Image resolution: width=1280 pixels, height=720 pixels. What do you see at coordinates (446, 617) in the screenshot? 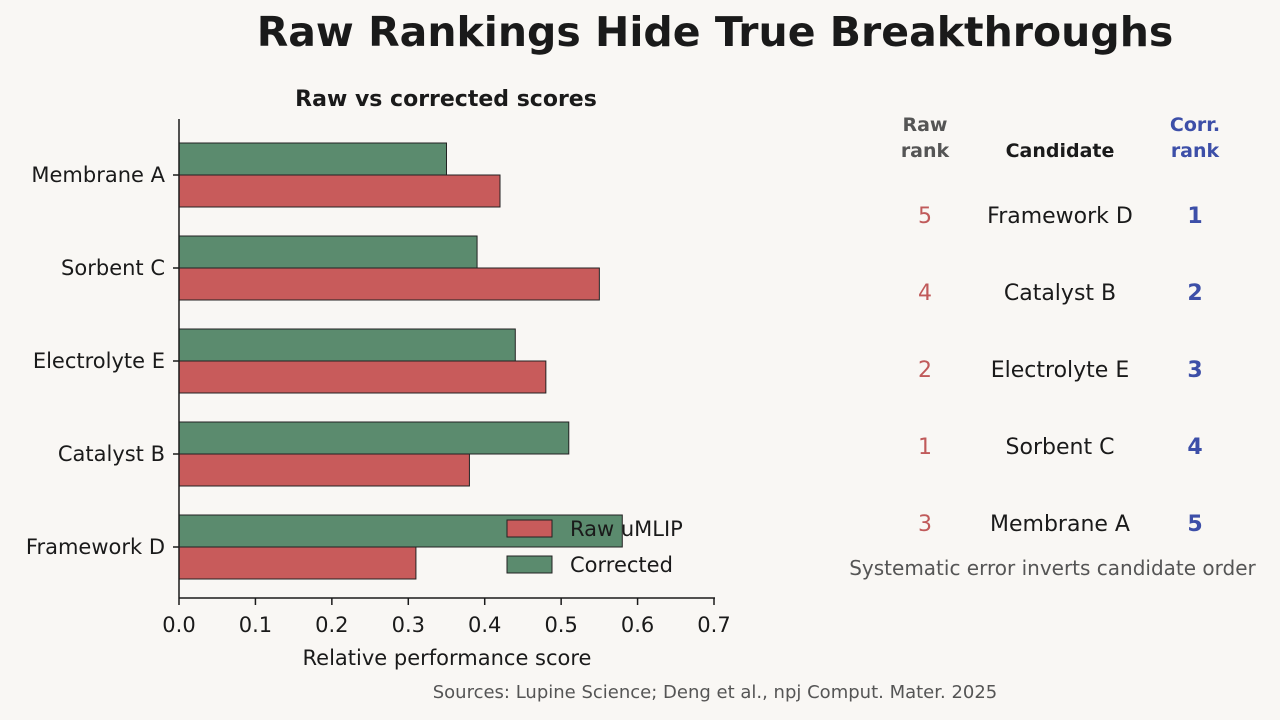
I see `x-ticks-group: 0.0 0.1 0.2 0.3 0.4 0.5 0.6 0.7` at bounding box center [446, 617].